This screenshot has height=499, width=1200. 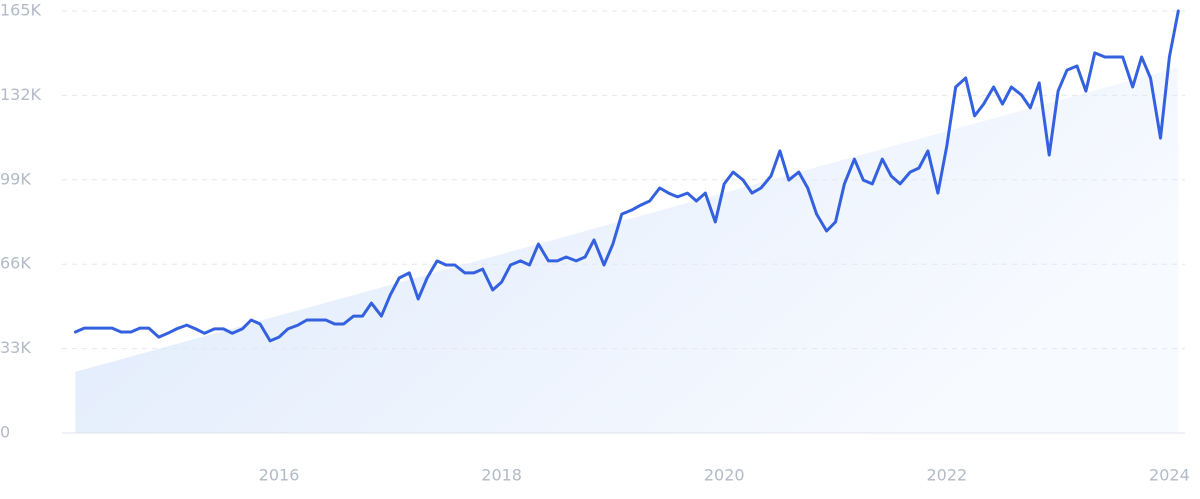 I want to click on x-tick-label: 2020, so click(x=724, y=475).